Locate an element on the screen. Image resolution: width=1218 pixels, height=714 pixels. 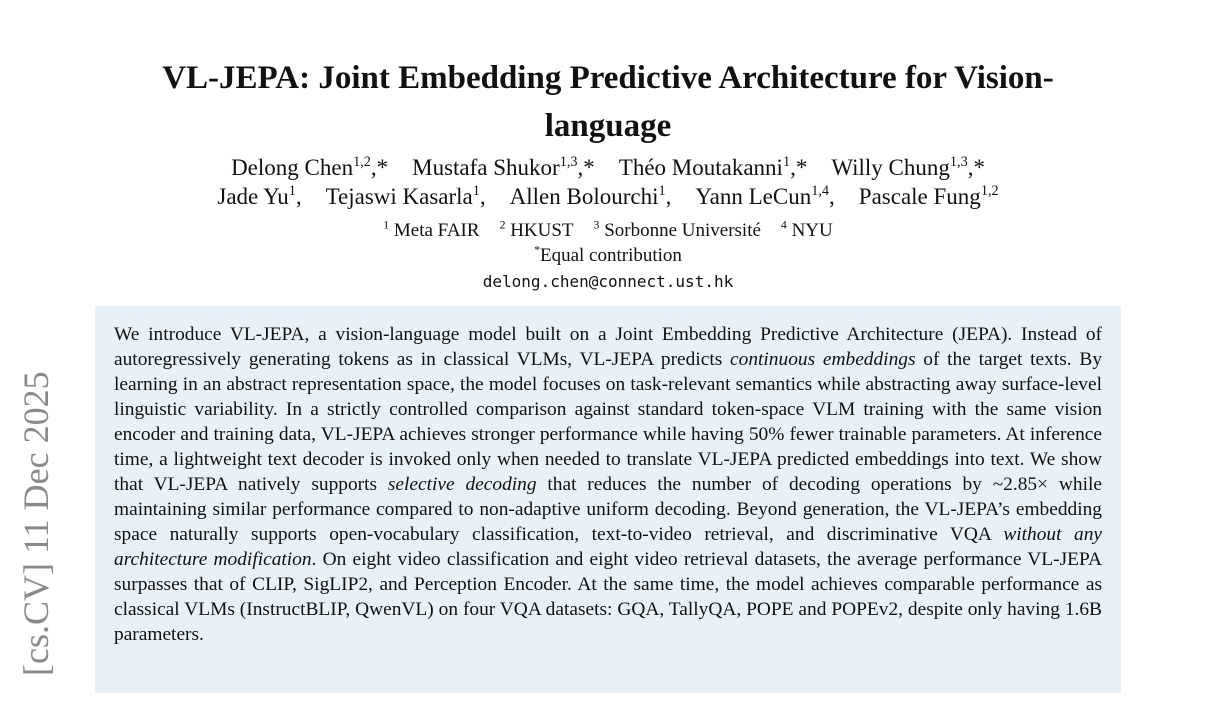
author-name-text: Tejaswi Kasarla is located at coordinates (399, 196).